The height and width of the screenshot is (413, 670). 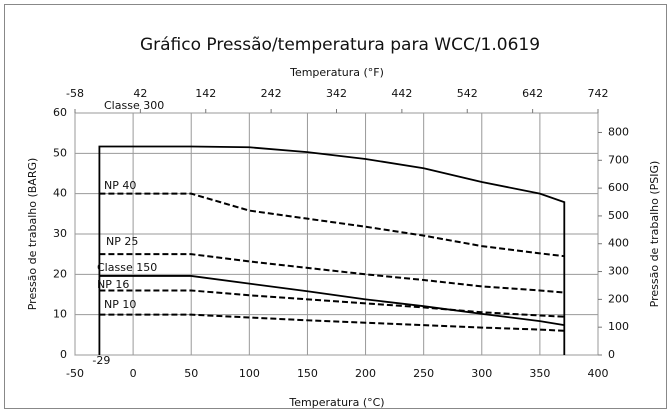 I want to click on y-tick-label: 30, so click(x=60, y=233).